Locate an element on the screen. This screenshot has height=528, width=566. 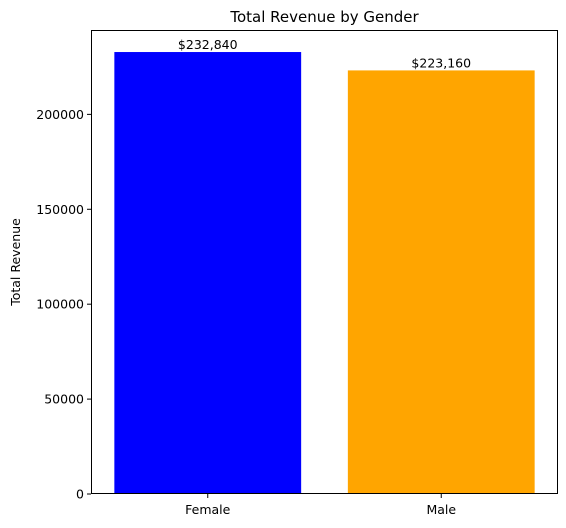
data-label-male: $223,160 is located at coordinates (441, 62).